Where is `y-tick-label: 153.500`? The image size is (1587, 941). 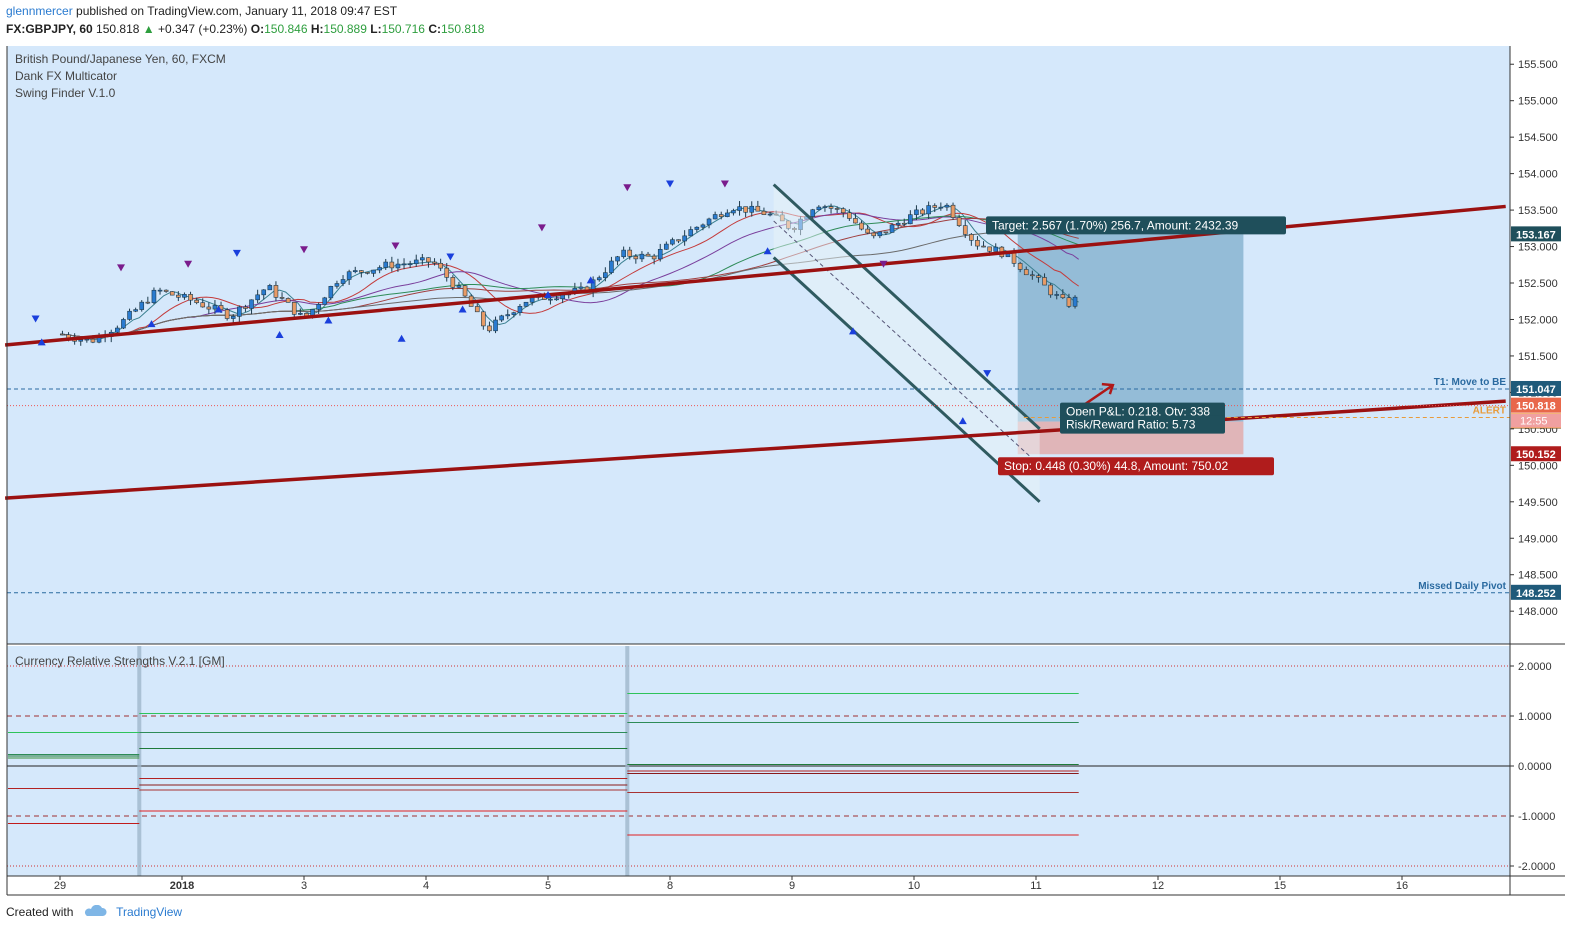
y-tick-label: 153.500 is located at coordinates (1538, 211).